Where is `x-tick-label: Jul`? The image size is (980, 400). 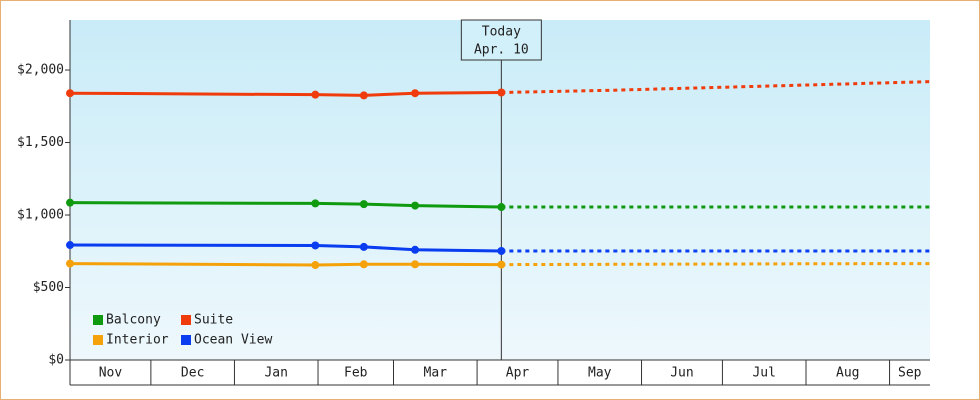 x-tick-label: Jul is located at coordinates (763, 373).